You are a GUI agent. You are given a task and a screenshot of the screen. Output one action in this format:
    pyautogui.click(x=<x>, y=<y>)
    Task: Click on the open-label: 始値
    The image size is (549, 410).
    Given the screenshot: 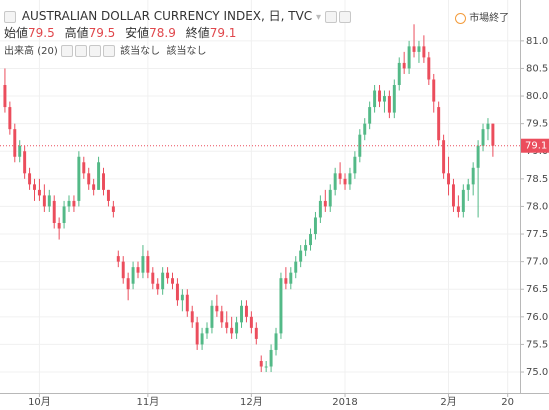 What is the action you would take?
    pyautogui.click(x=16, y=33)
    